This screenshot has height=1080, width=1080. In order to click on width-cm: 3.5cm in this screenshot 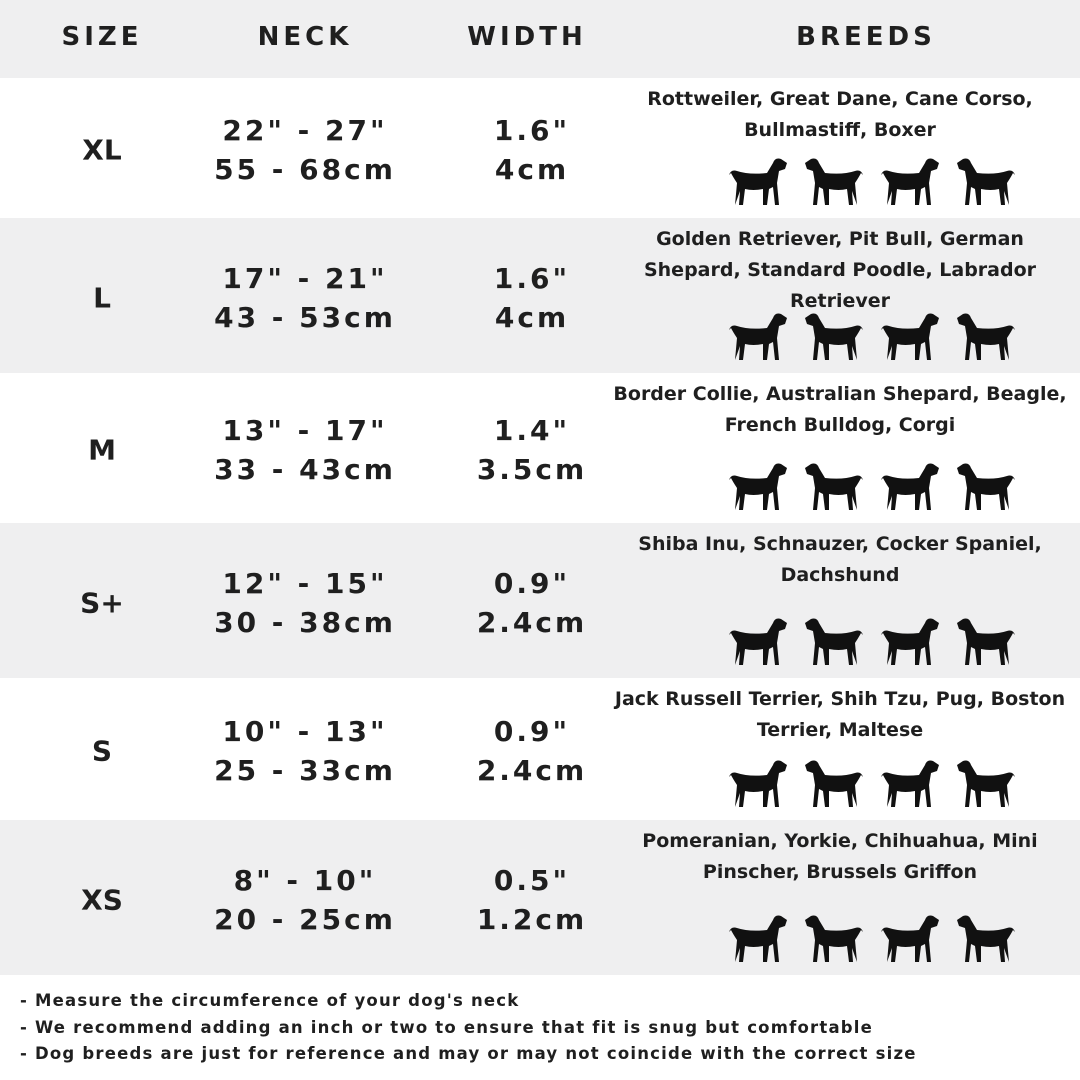, I will do `click(532, 469)`.